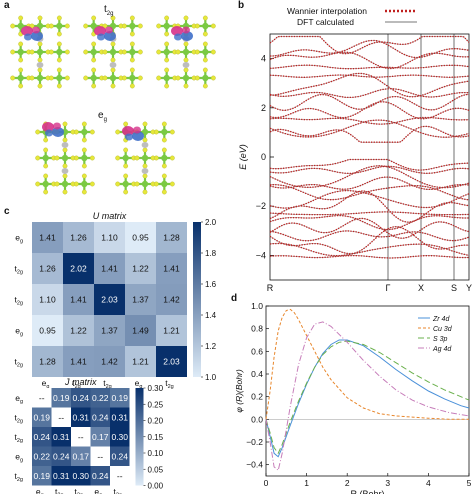 Image resolution: width=474 pixels, height=499 pixels. I want to click on k-point-label: R, so click(270, 288).